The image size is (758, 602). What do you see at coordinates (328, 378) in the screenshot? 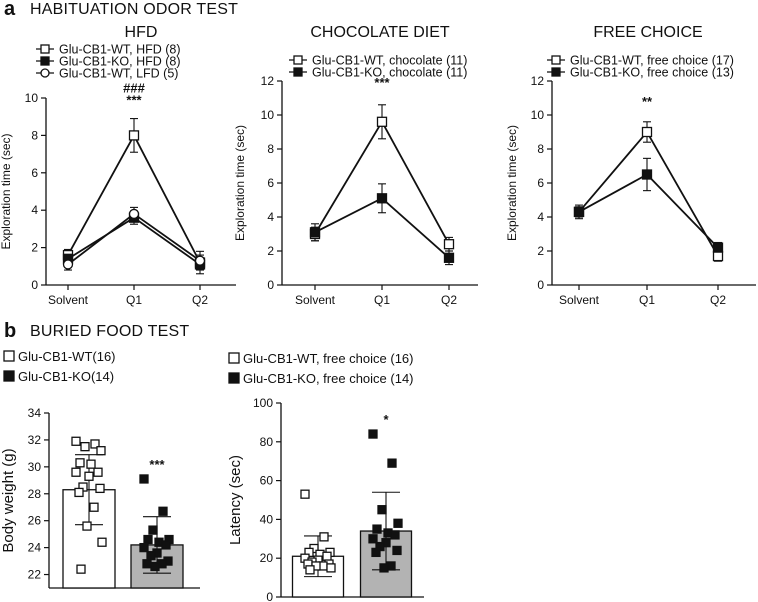
I see `legend-label: Glu-CB1-KO, free choice (14)` at bounding box center [328, 378].